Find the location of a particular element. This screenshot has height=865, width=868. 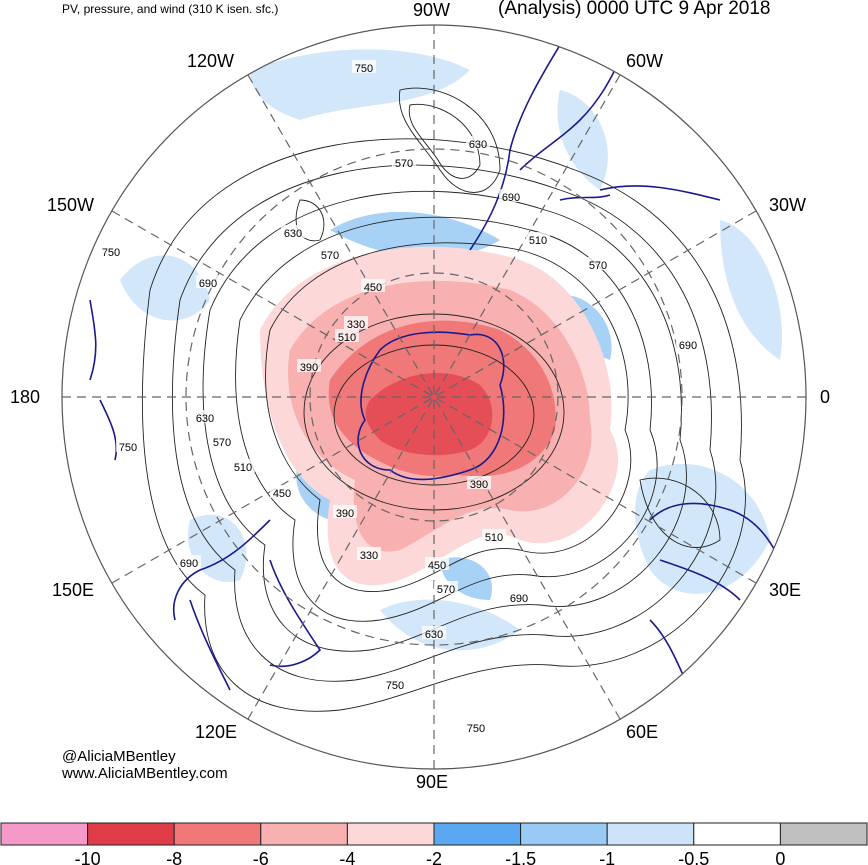

lon-label-30e: 30E is located at coordinates (785, 590).